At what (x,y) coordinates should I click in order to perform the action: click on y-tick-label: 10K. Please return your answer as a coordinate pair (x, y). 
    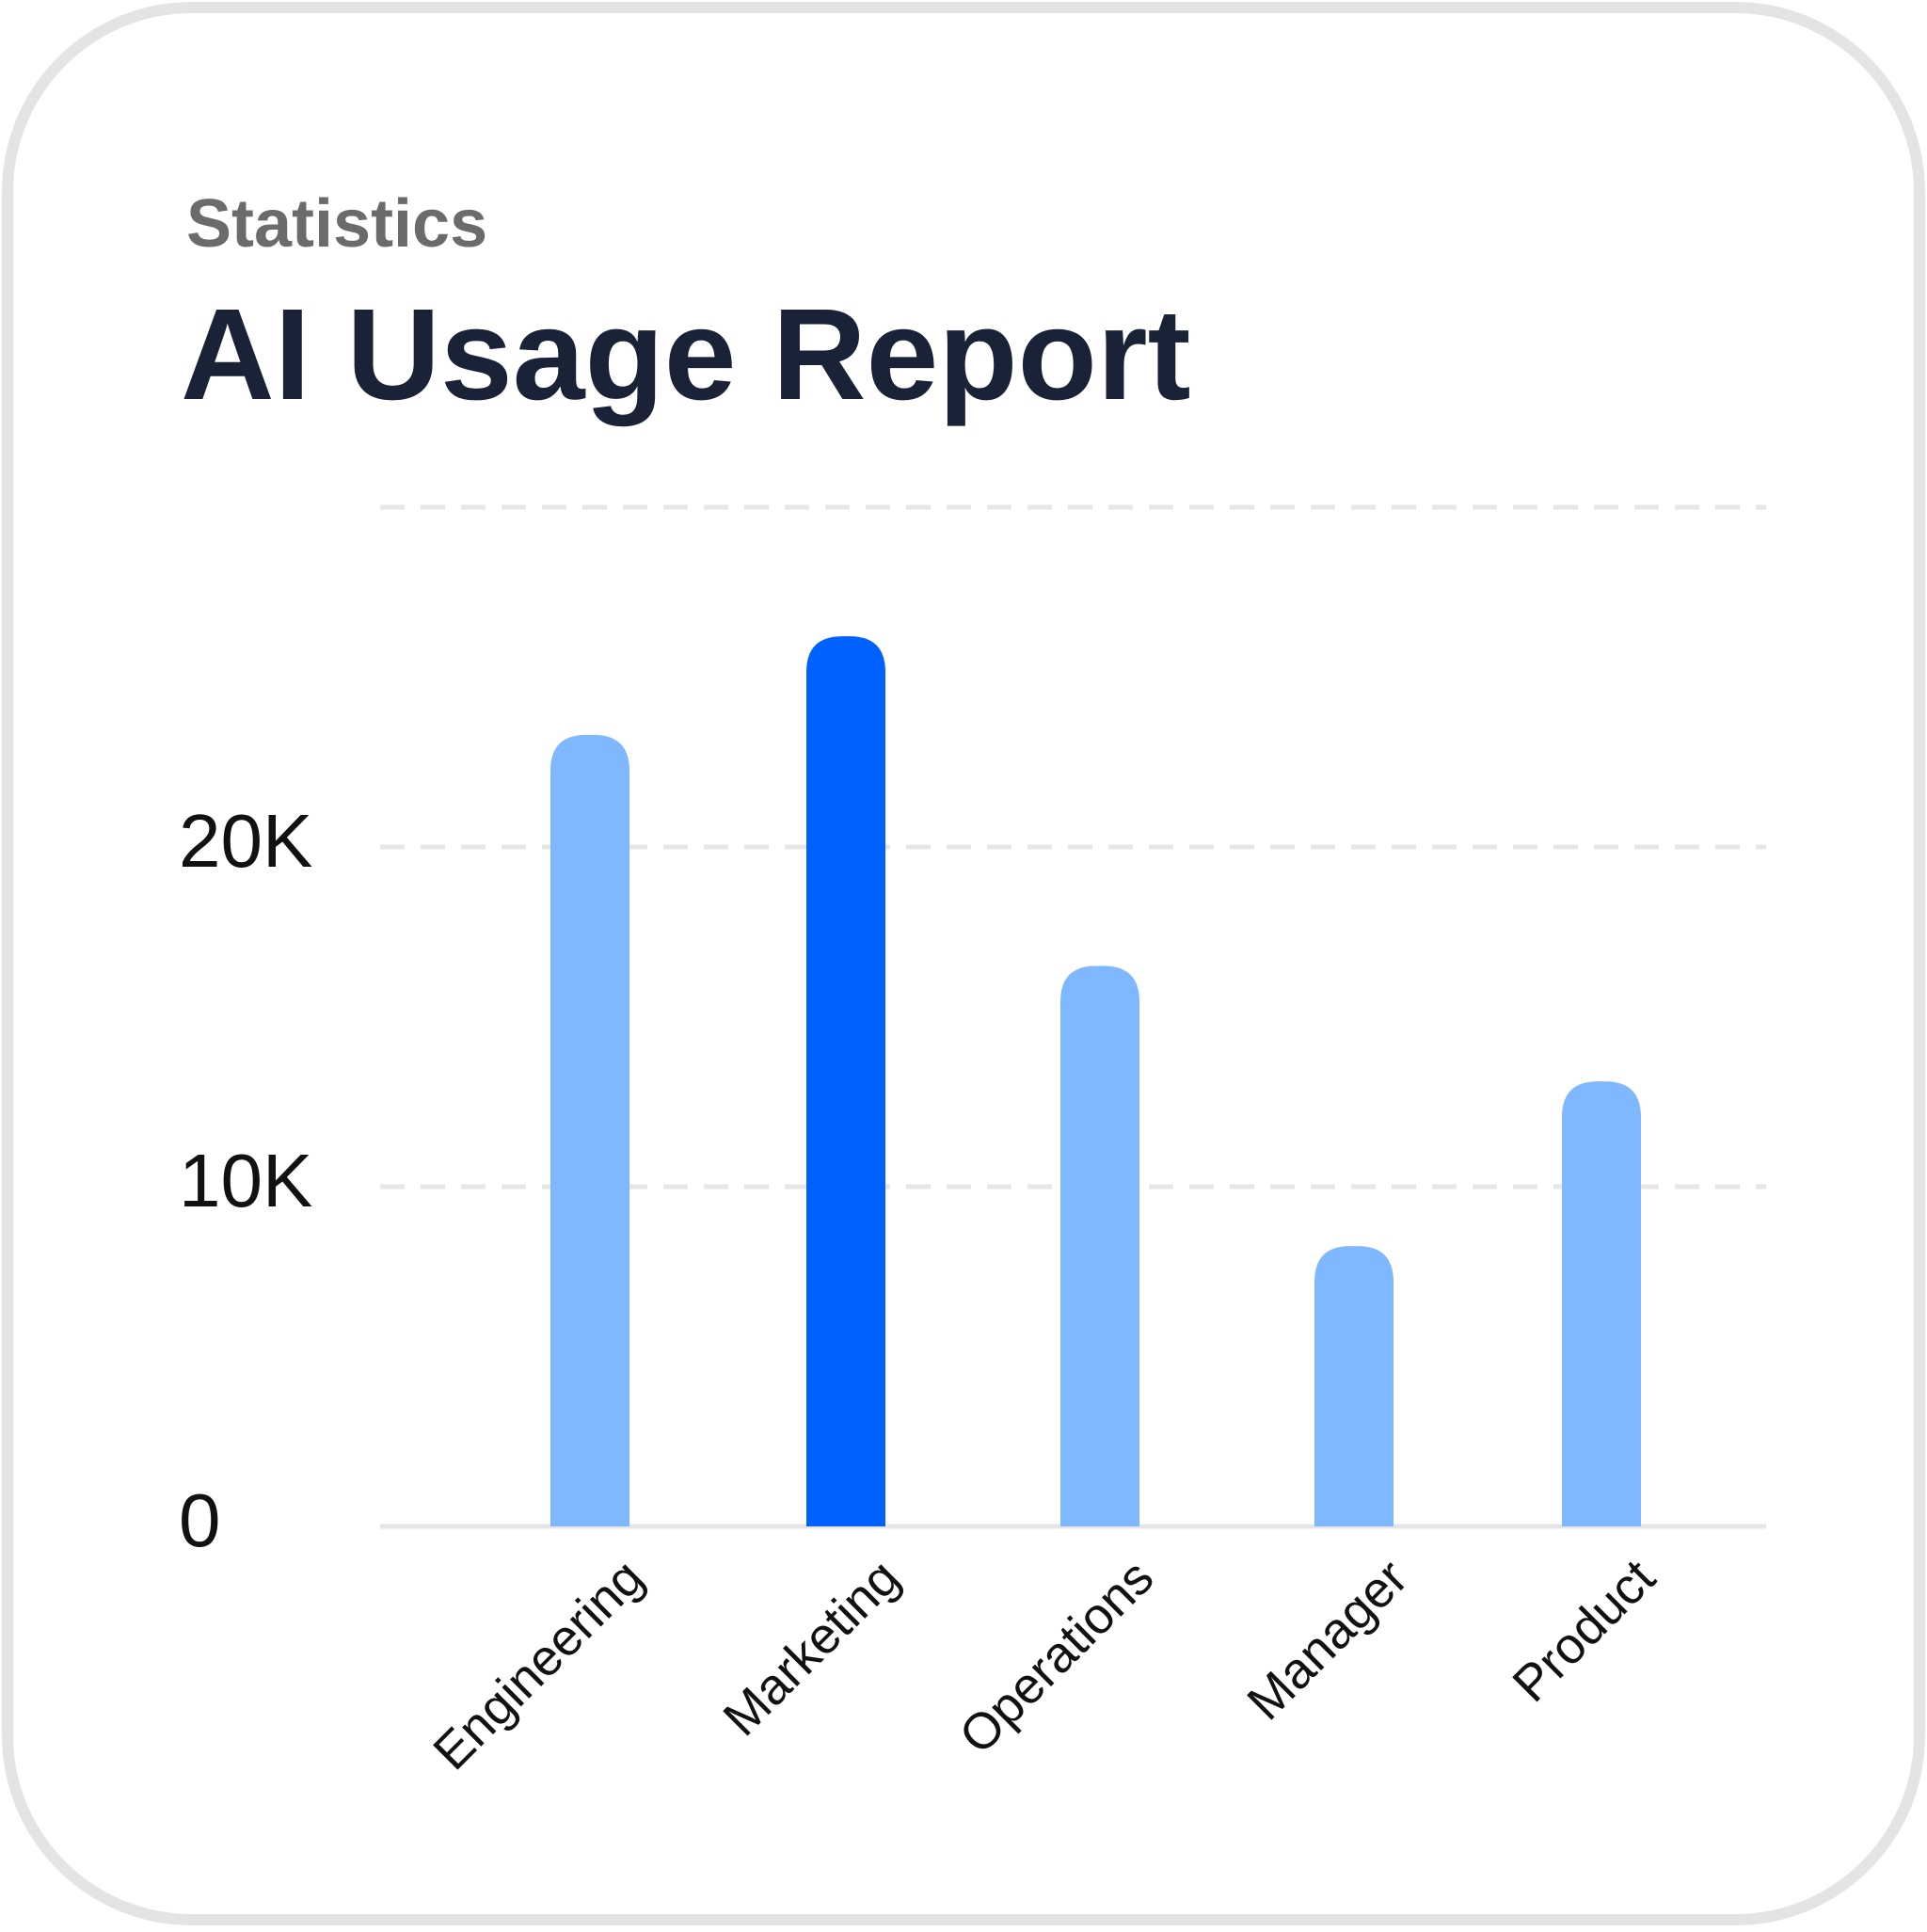
    Looking at the image, I should click on (245, 1180).